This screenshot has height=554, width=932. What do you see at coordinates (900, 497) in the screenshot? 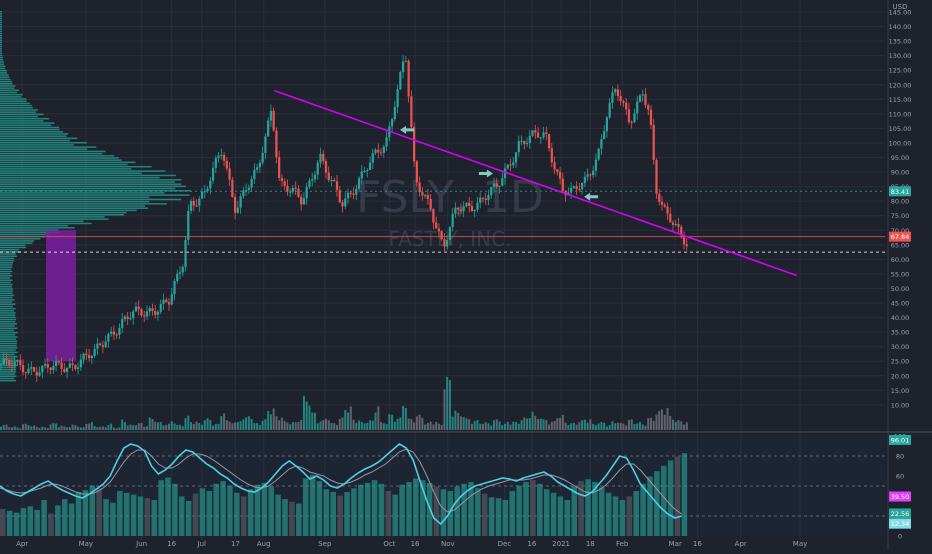
I see `osc-badge-label: 39.50` at bounding box center [900, 497].